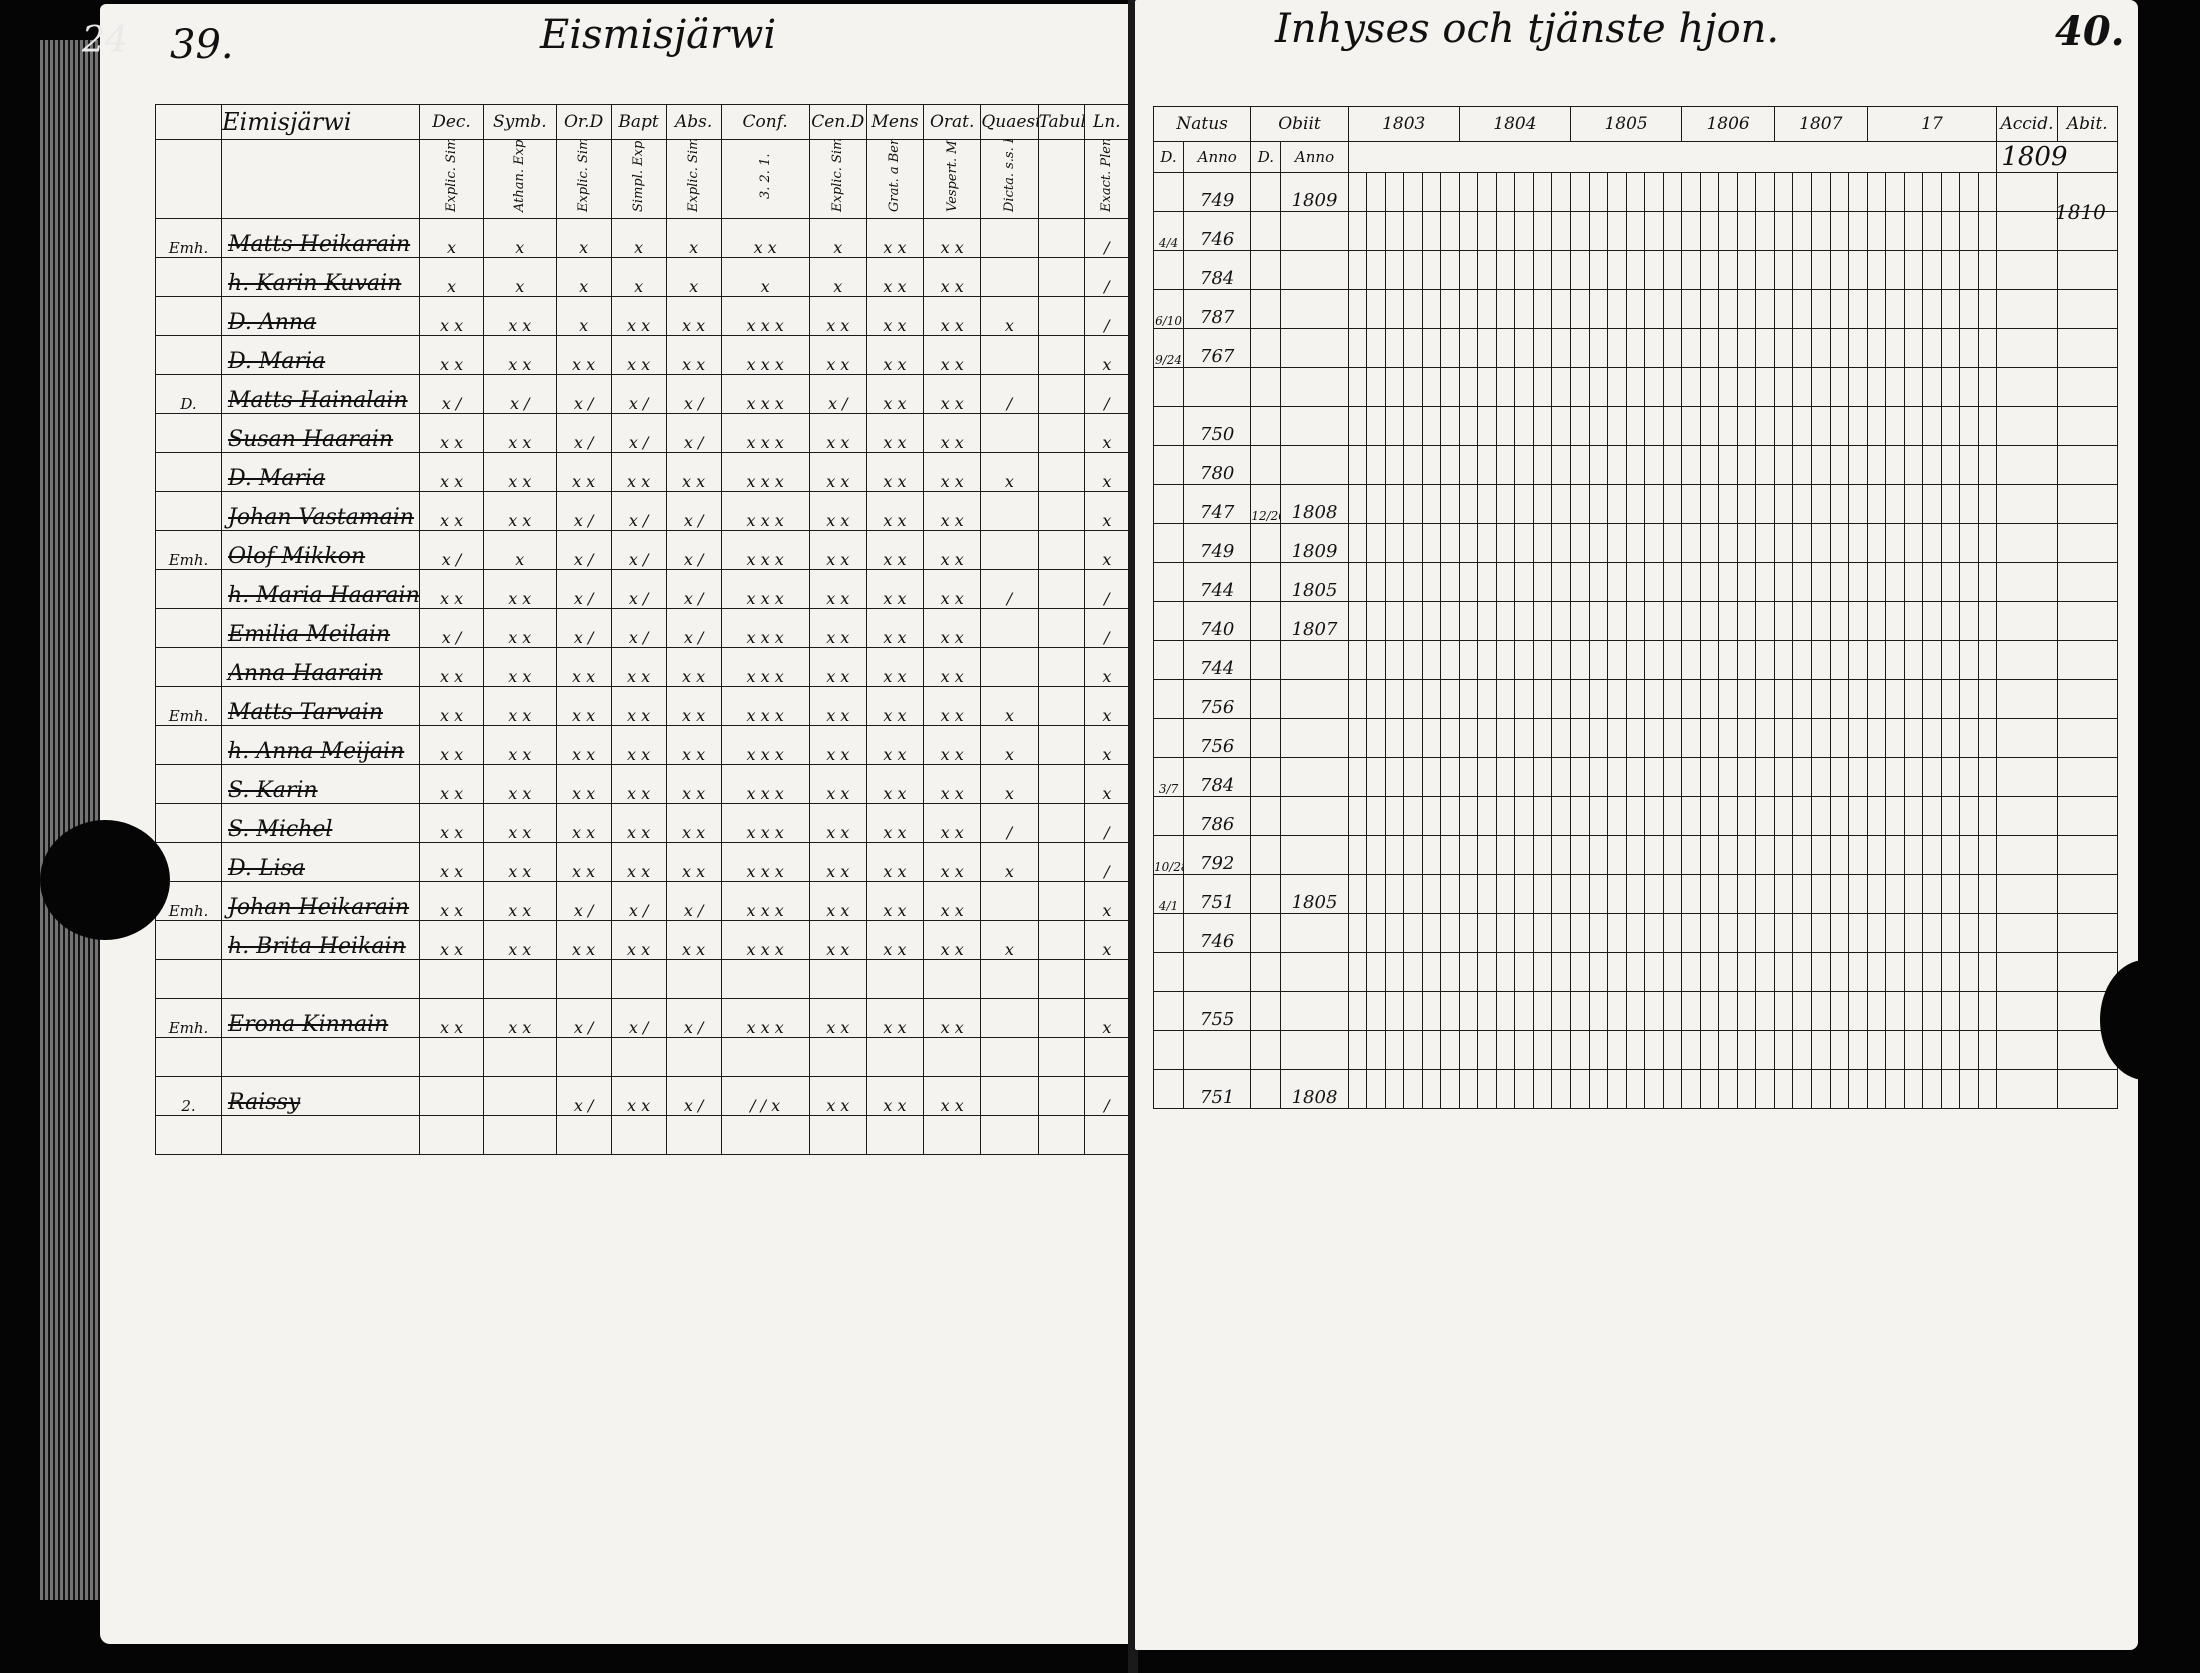 This screenshot has width=2200, height=1673. What do you see at coordinates (1061, 179) in the screenshot?
I see `subheader-tabul` at bounding box center [1061, 179].